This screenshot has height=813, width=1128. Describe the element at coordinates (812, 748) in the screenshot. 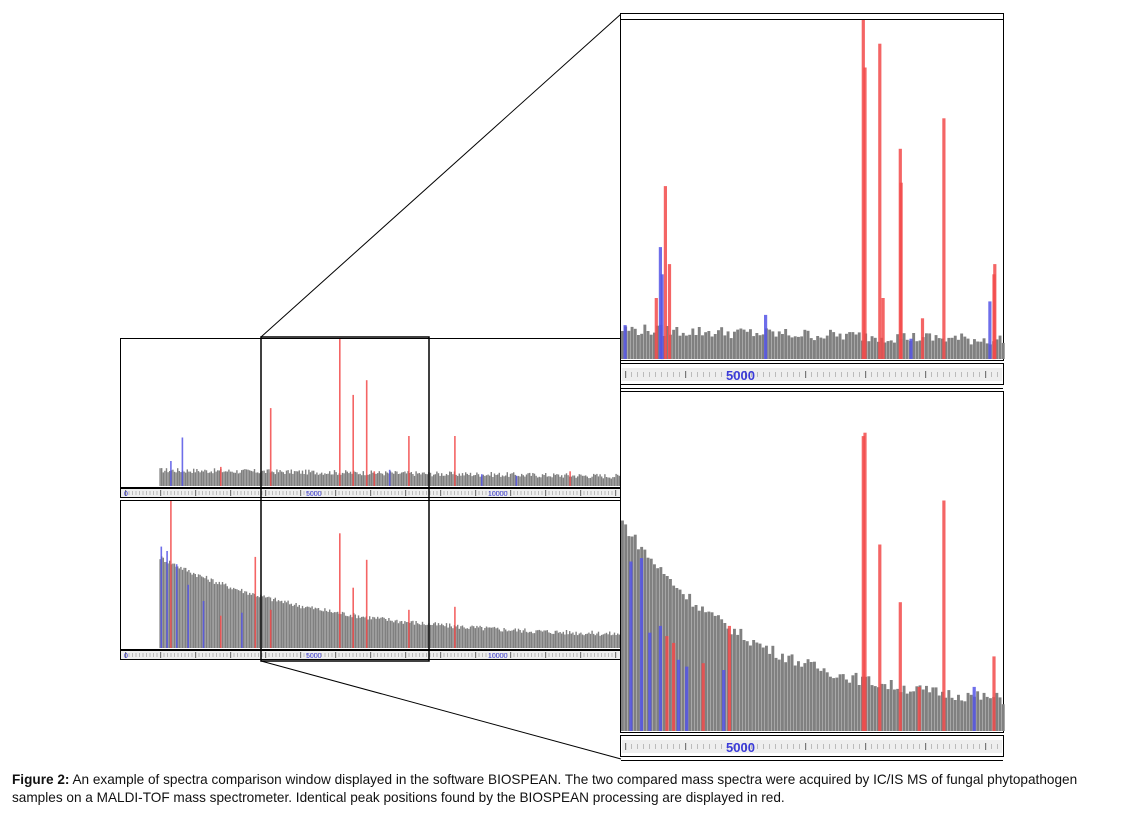

I see `zoom-ruler-2: 5000` at that location.